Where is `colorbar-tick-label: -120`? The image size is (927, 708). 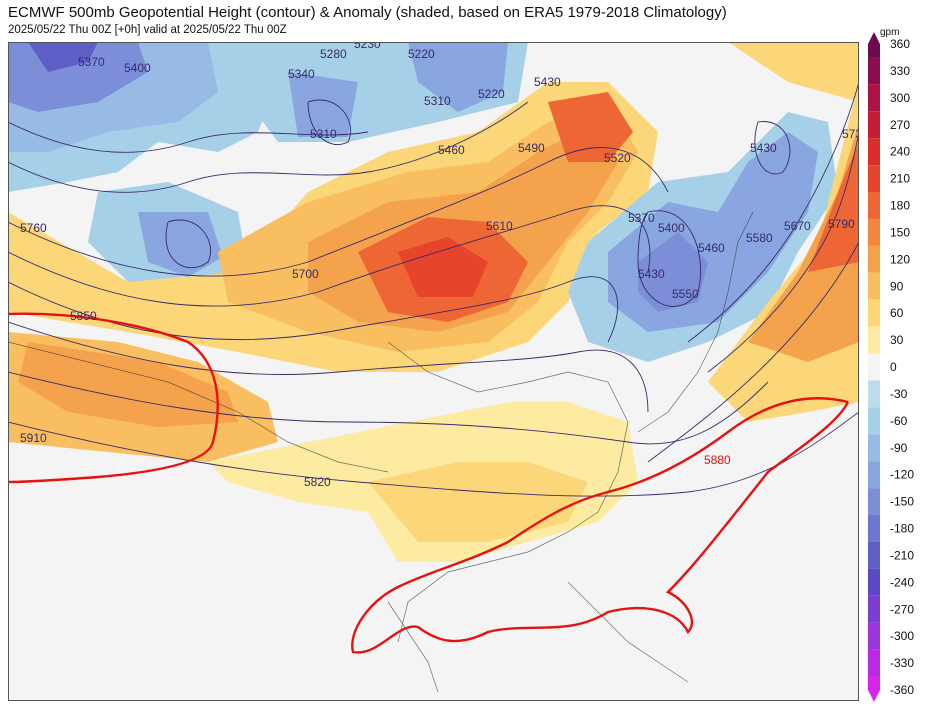
colorbar-tick-label: -120 is located at coordinates (902, 475).